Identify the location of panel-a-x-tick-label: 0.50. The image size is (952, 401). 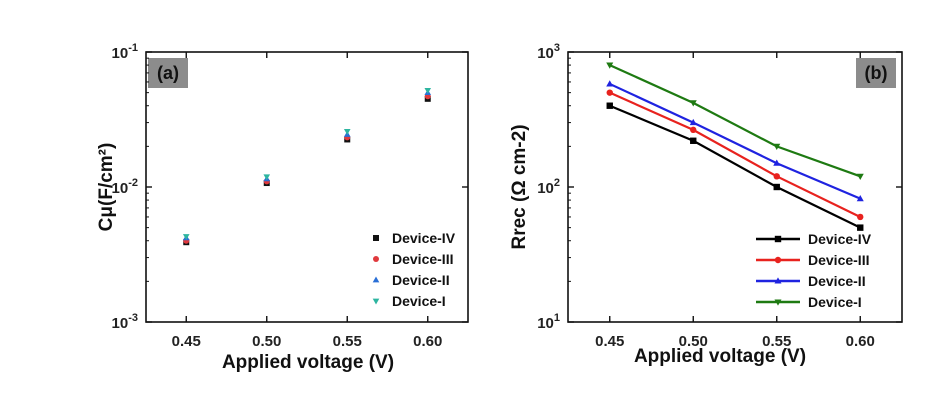
(266, 341).